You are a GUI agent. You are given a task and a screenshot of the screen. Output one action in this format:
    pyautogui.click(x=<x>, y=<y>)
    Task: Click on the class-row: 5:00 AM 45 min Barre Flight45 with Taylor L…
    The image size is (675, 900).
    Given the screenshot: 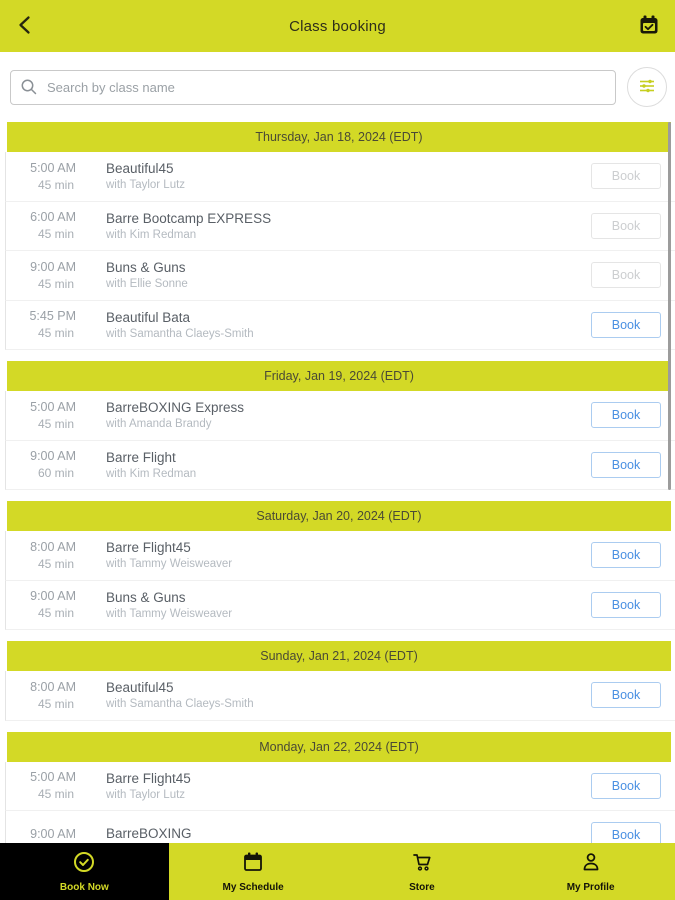 What is the action you would take?
    pyautogui.click(x=340, y=786)
    